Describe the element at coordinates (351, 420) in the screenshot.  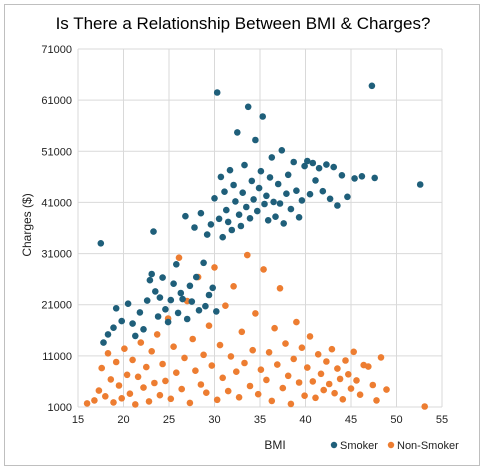
I see `x-tick-label: 45` at that location.